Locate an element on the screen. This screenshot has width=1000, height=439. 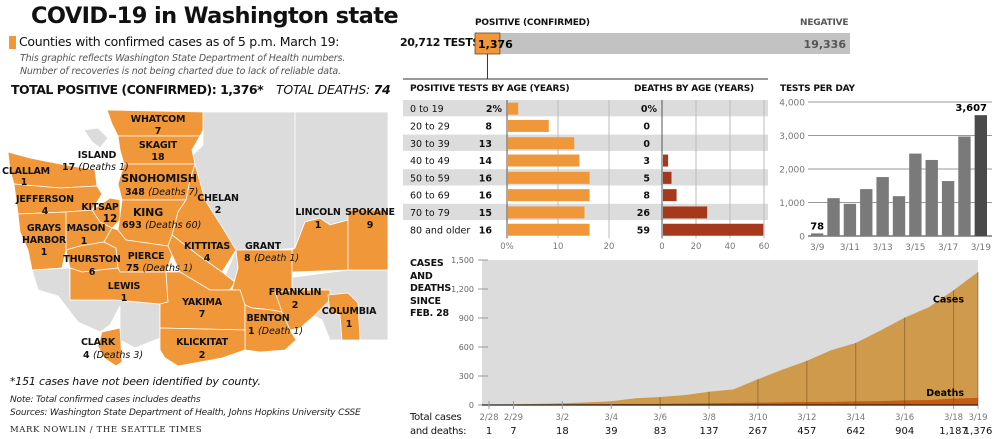
deaths-axis-tick: 60 is located at coordinates (764, 247).